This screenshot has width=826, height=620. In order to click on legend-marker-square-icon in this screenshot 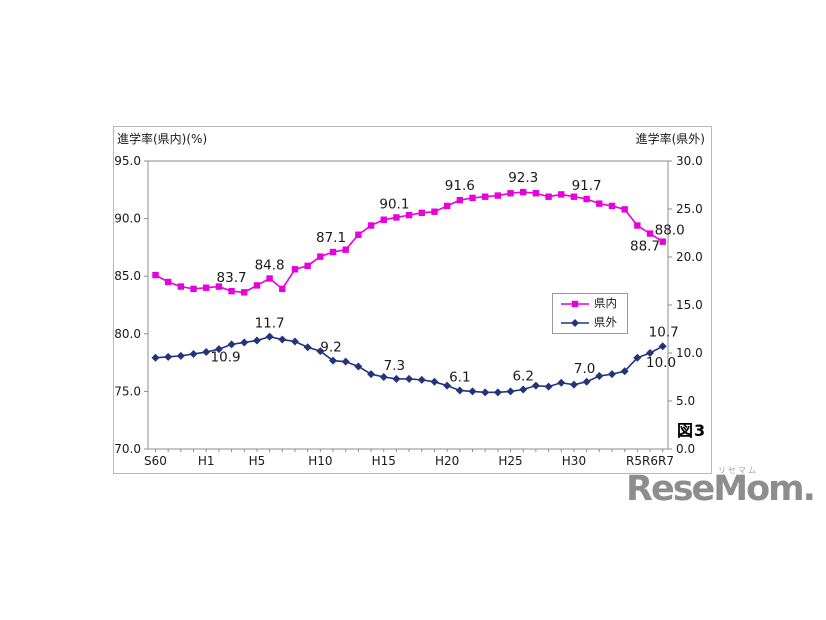, I will do `click(575, 304)`.